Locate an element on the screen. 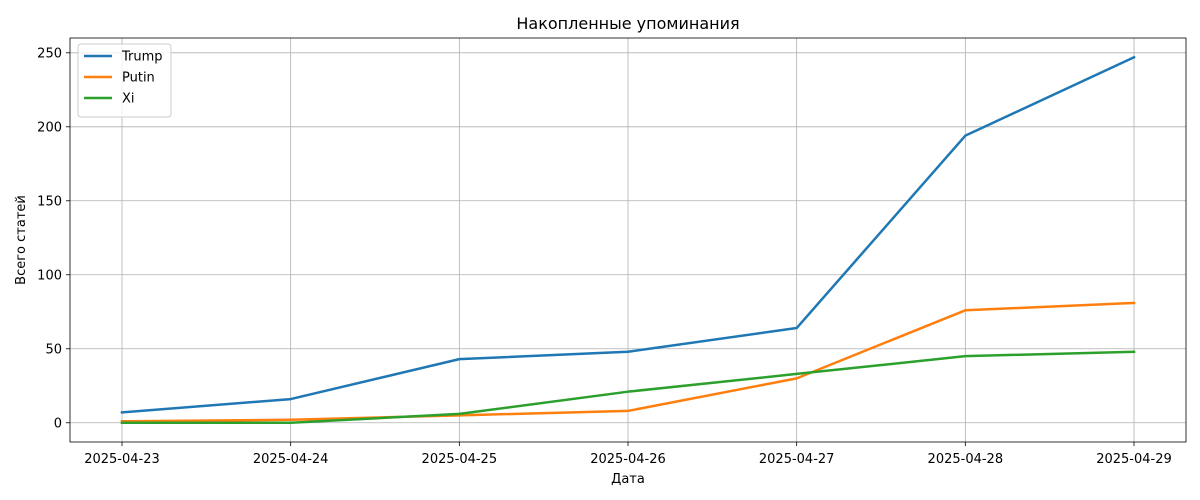  y-tick-label: 150 is located at coordinates (49, 201).